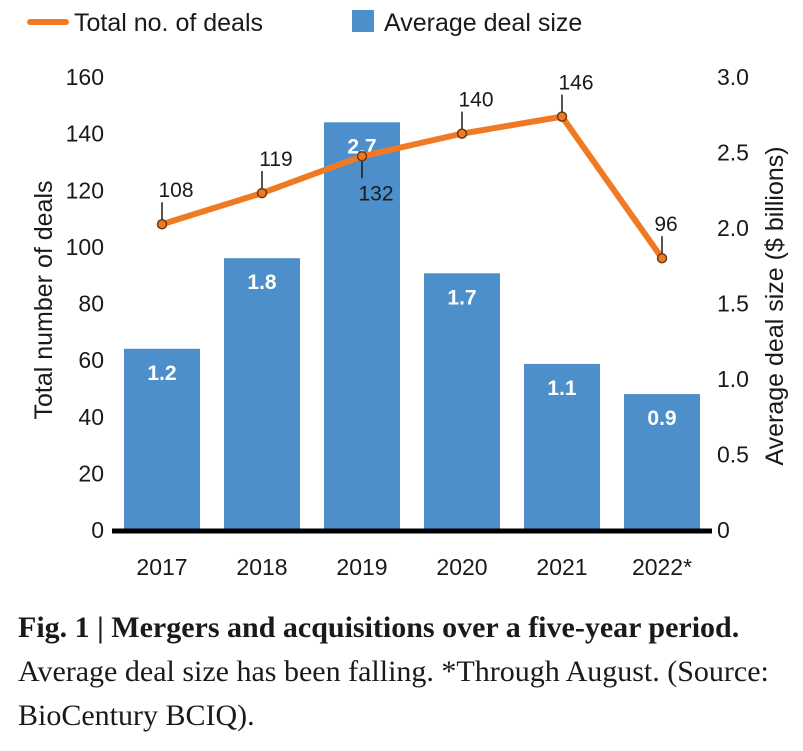  Describe the element at coordinates (462, 401) in the screenshot. I see `bar-2020` at that location.